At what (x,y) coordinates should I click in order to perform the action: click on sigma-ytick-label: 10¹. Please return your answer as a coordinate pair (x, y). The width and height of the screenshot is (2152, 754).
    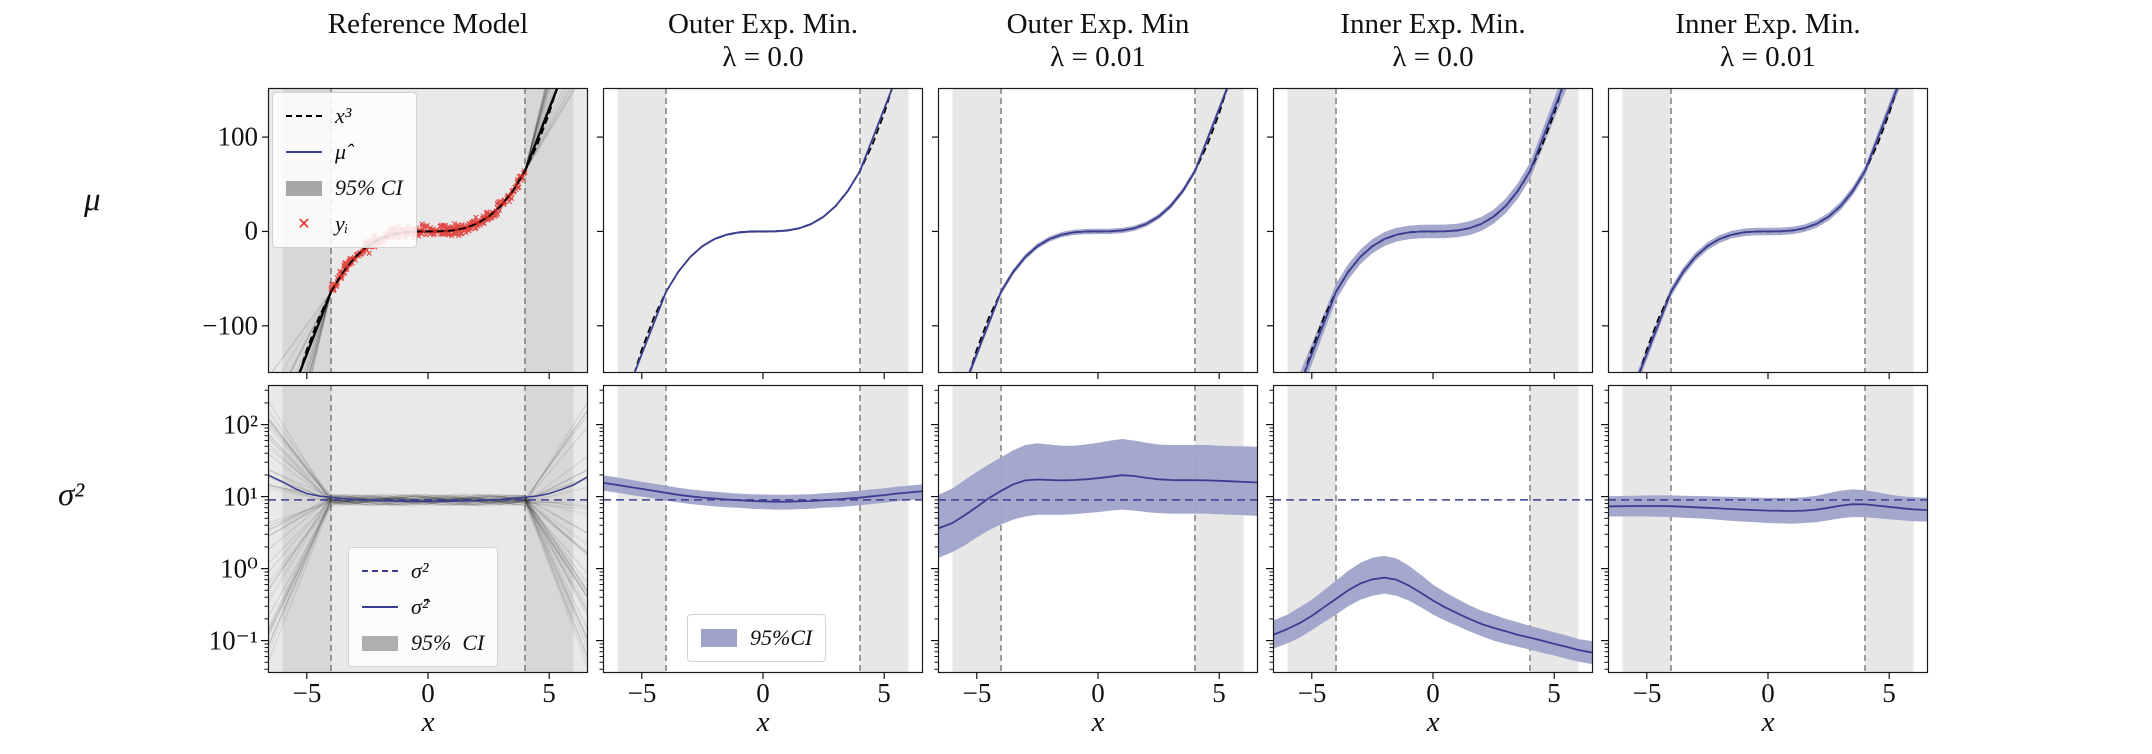
    Looking at the image, I should click on (240, 496).